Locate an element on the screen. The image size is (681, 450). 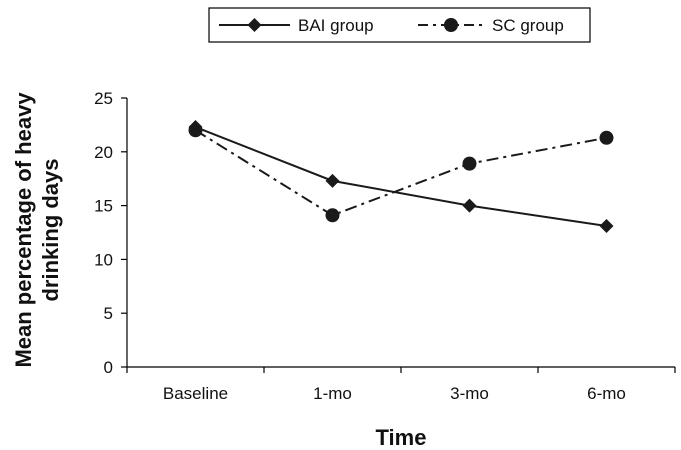
y-axis-title-line-2: drinking days is located at coordinates (50, 229).